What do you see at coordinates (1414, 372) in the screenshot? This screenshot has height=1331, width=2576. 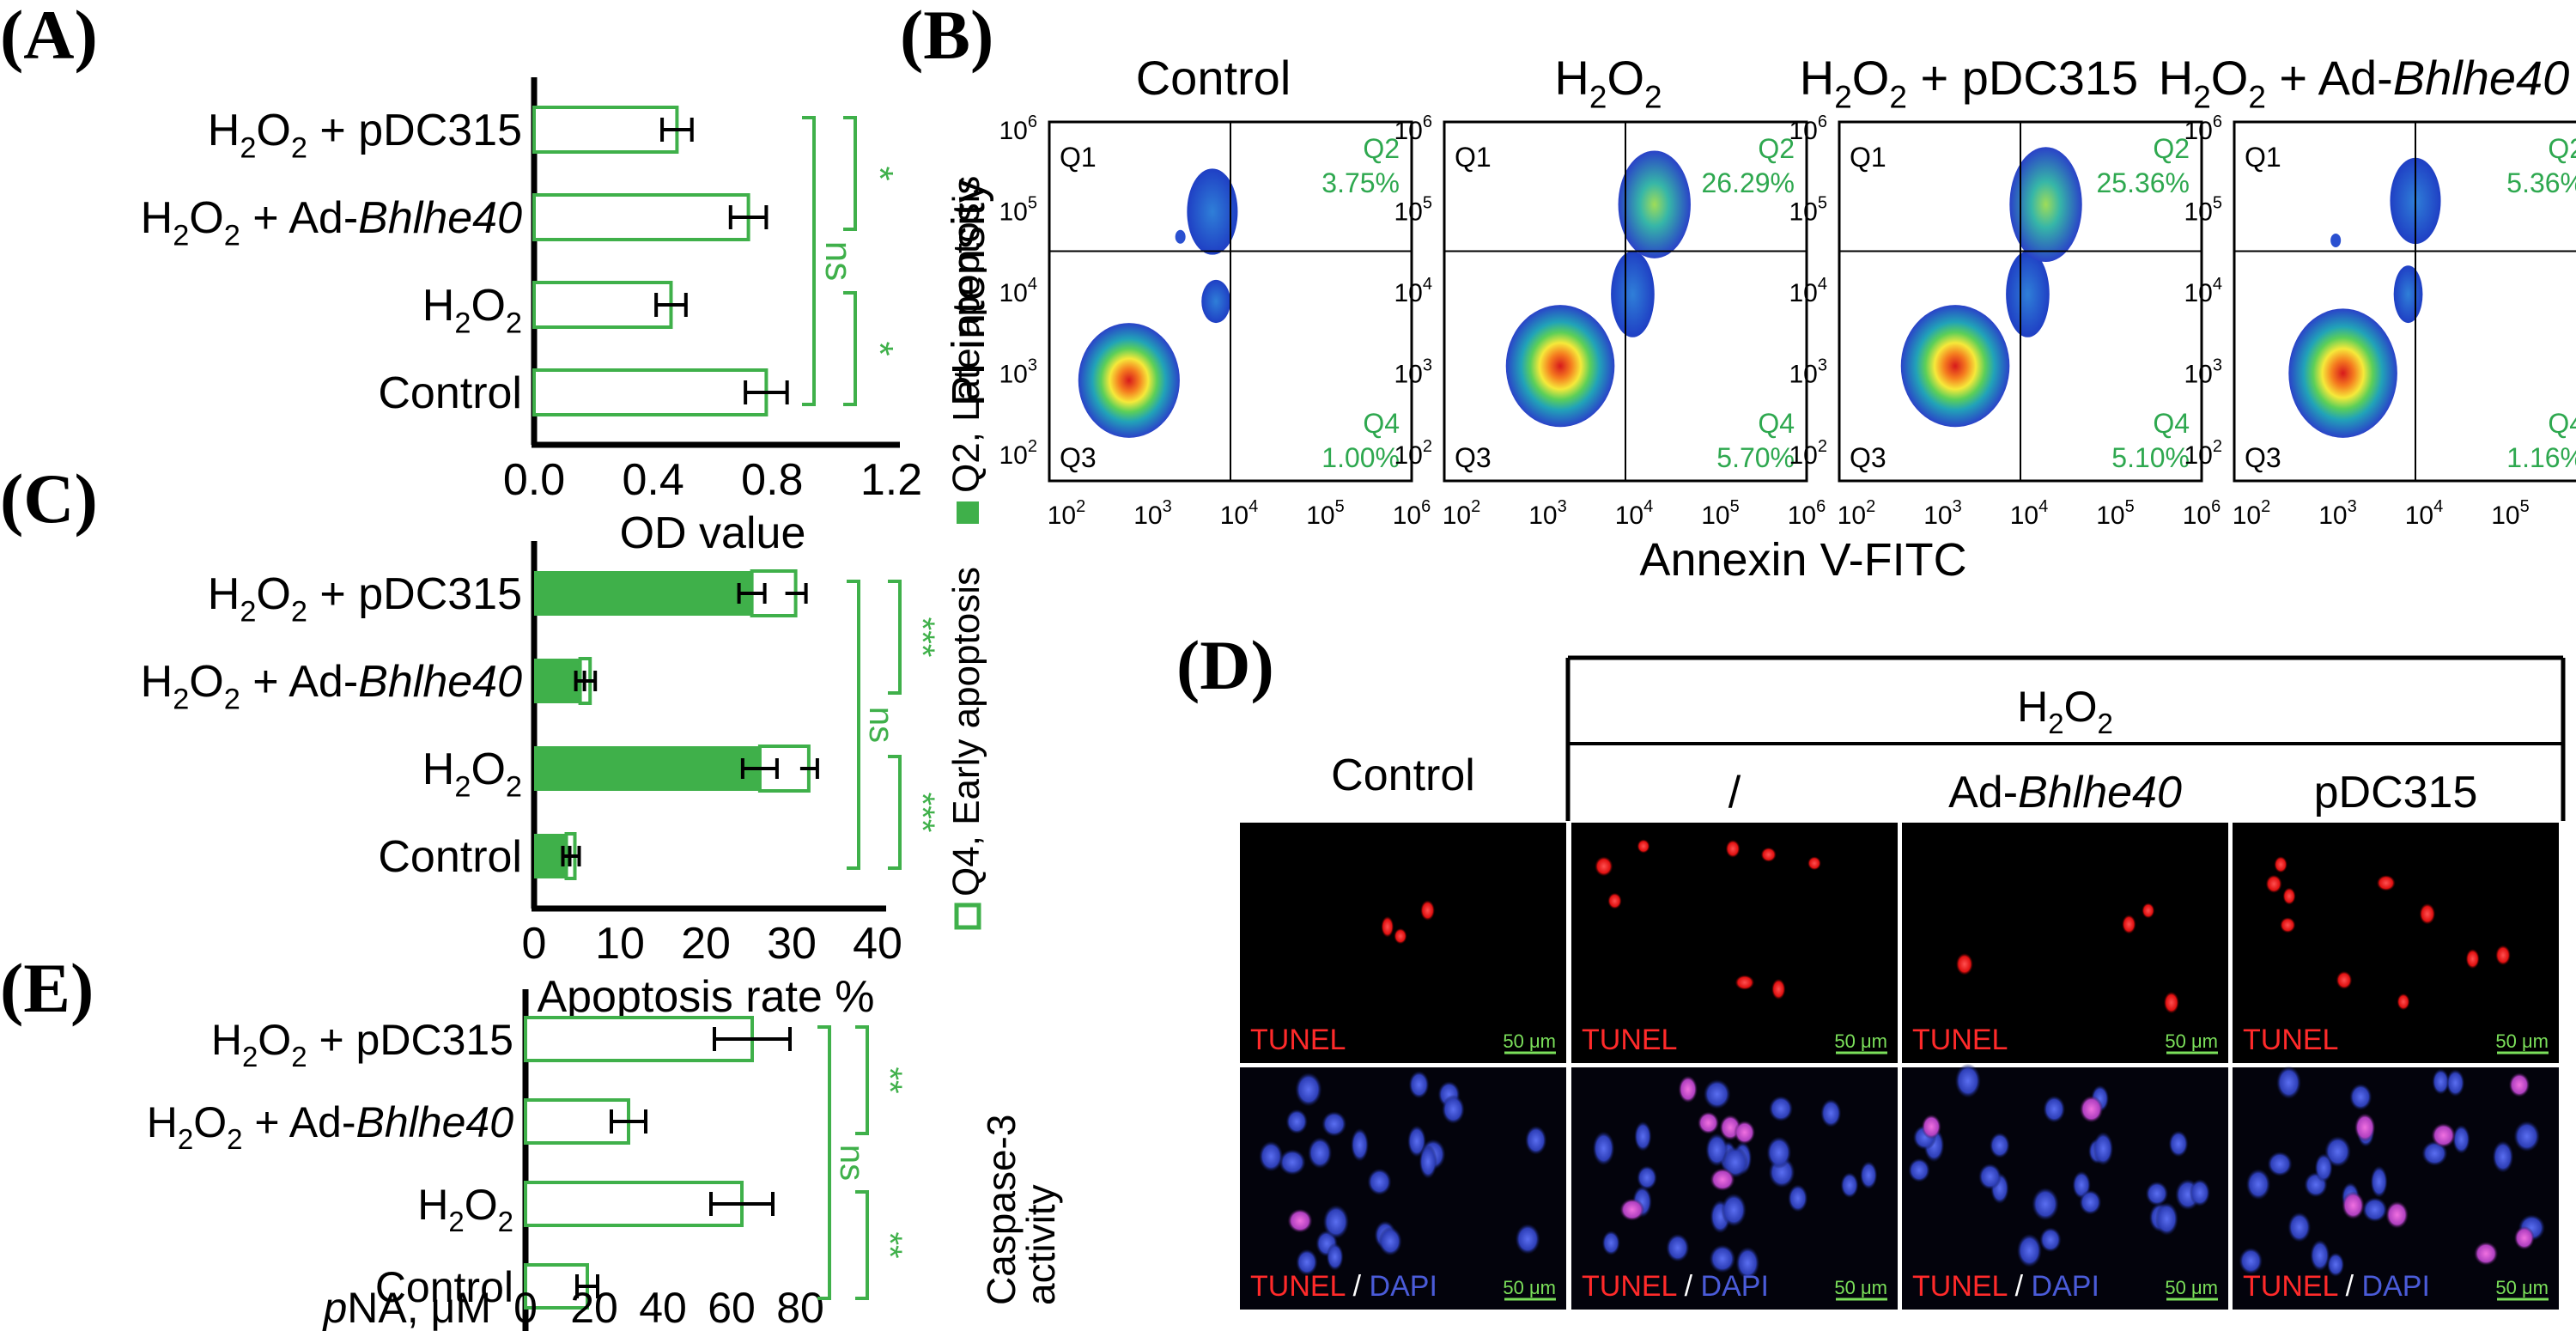 I see `y-tick-label: 10³` at bounding box center [1414, 372].